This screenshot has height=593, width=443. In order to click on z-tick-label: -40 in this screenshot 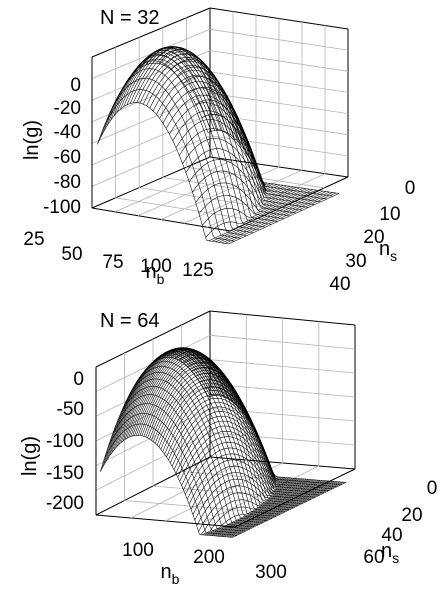, I will do `click(67, 132)`.